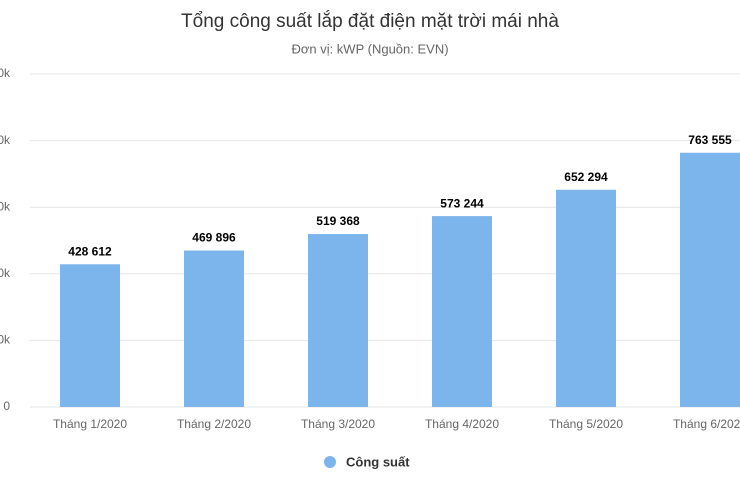 The image size is (740, 495). I want to click on y-tick-label: 600k, so click(5, 206).